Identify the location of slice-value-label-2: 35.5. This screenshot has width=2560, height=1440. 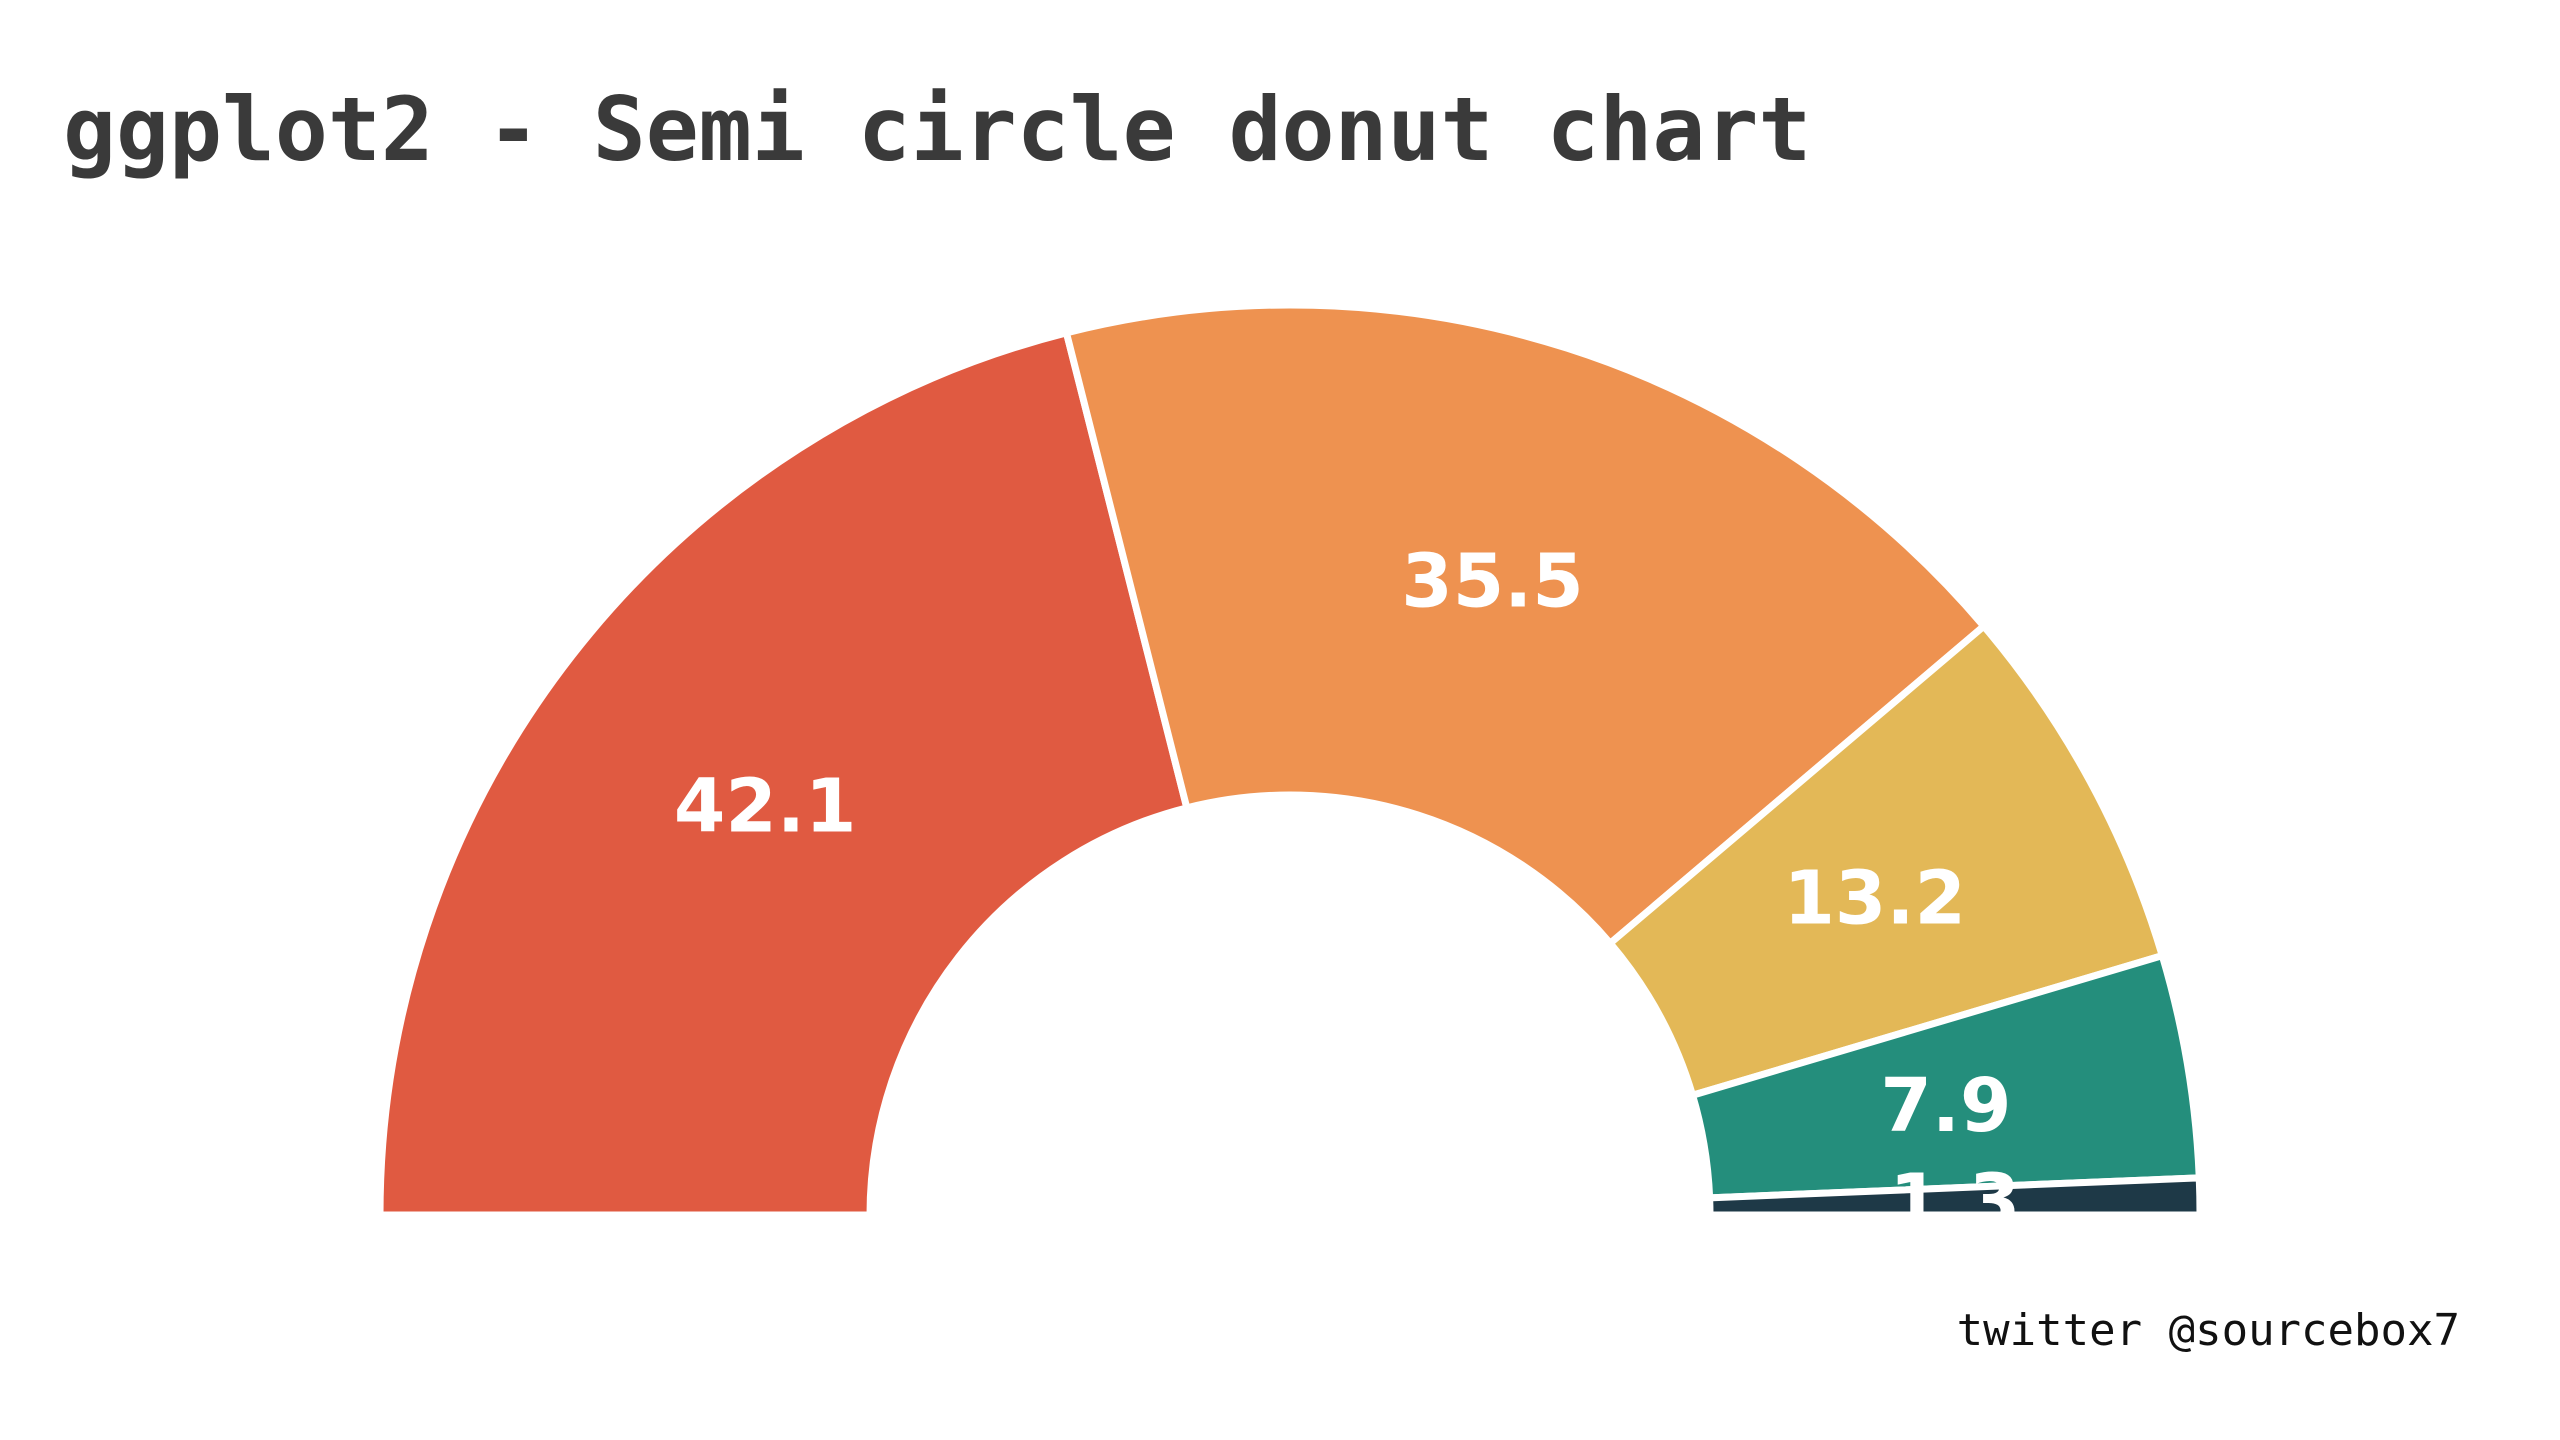
(1492, 582).